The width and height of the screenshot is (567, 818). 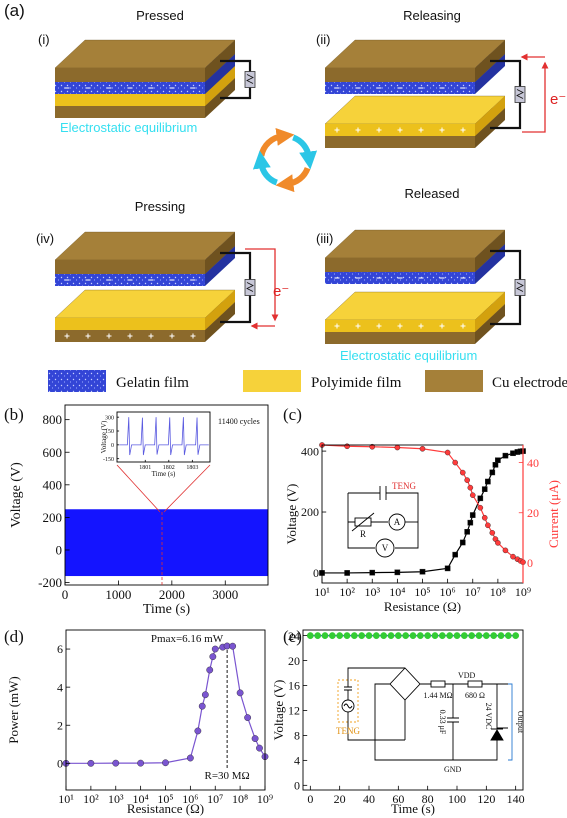 What do you see at coordinates (347, 592) in the screenshot?
I see `x-tick-label: 10²` at bounding box center [347, 592].